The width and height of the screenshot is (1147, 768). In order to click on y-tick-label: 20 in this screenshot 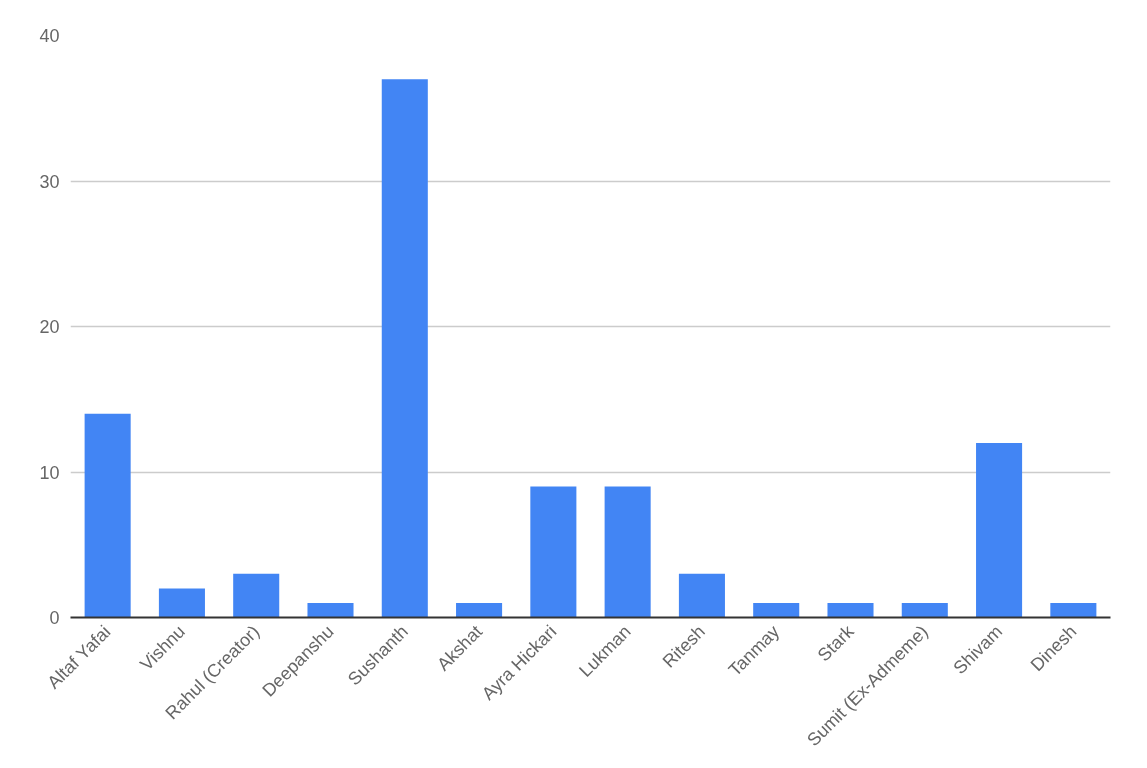, I will do `click(49, 327)`.